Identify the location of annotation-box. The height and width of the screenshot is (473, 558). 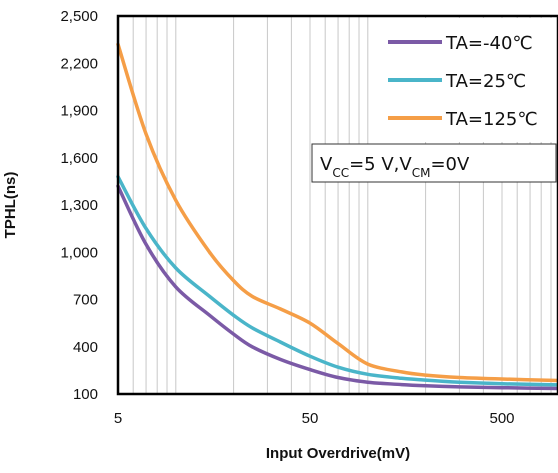
(434, 163).